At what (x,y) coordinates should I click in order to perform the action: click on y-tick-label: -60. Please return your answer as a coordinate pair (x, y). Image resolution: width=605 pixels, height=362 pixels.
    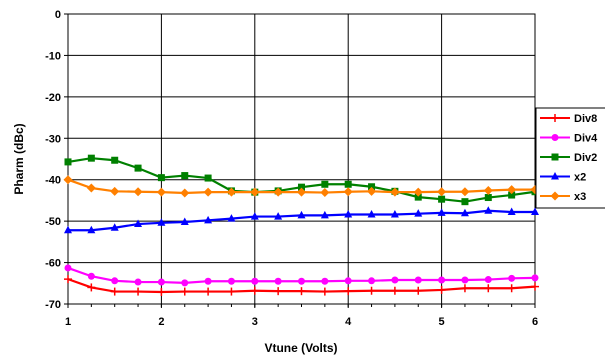
    Looking at the image, I should click on (53, 264).